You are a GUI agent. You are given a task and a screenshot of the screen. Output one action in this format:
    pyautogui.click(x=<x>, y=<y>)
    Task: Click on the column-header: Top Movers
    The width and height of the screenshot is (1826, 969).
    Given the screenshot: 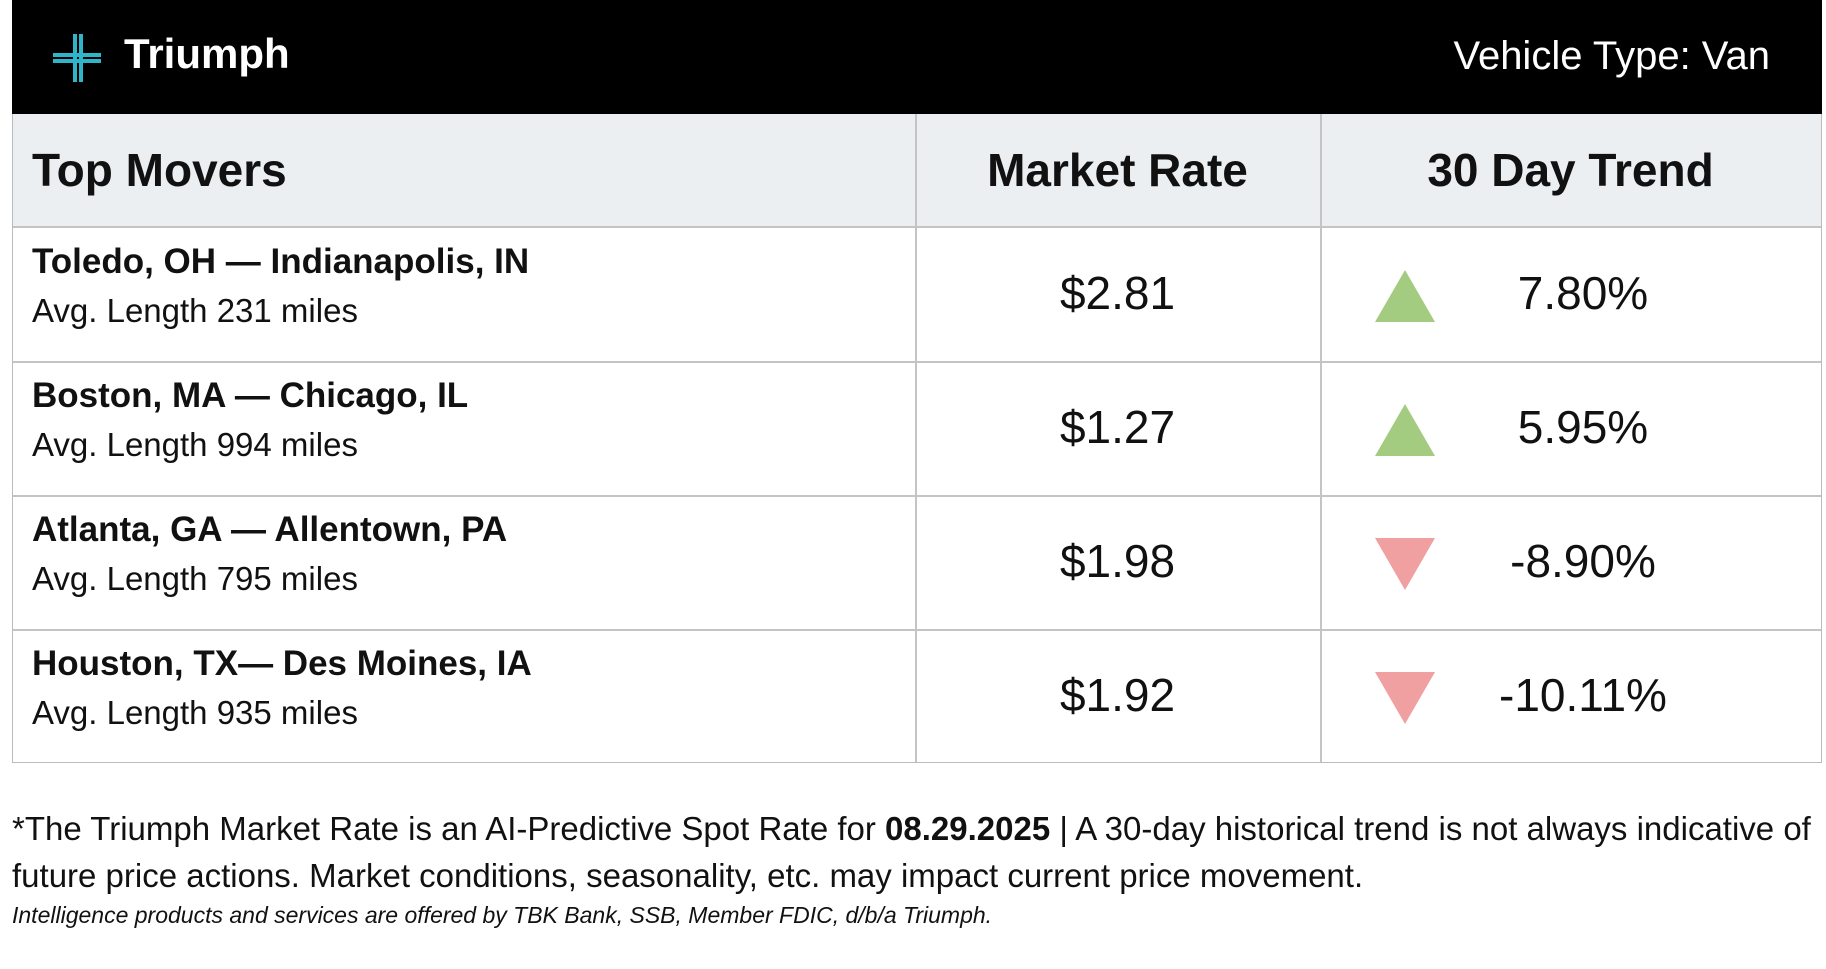 What is the action you would take?
    pyautogui.click(x=464, y=171)
    